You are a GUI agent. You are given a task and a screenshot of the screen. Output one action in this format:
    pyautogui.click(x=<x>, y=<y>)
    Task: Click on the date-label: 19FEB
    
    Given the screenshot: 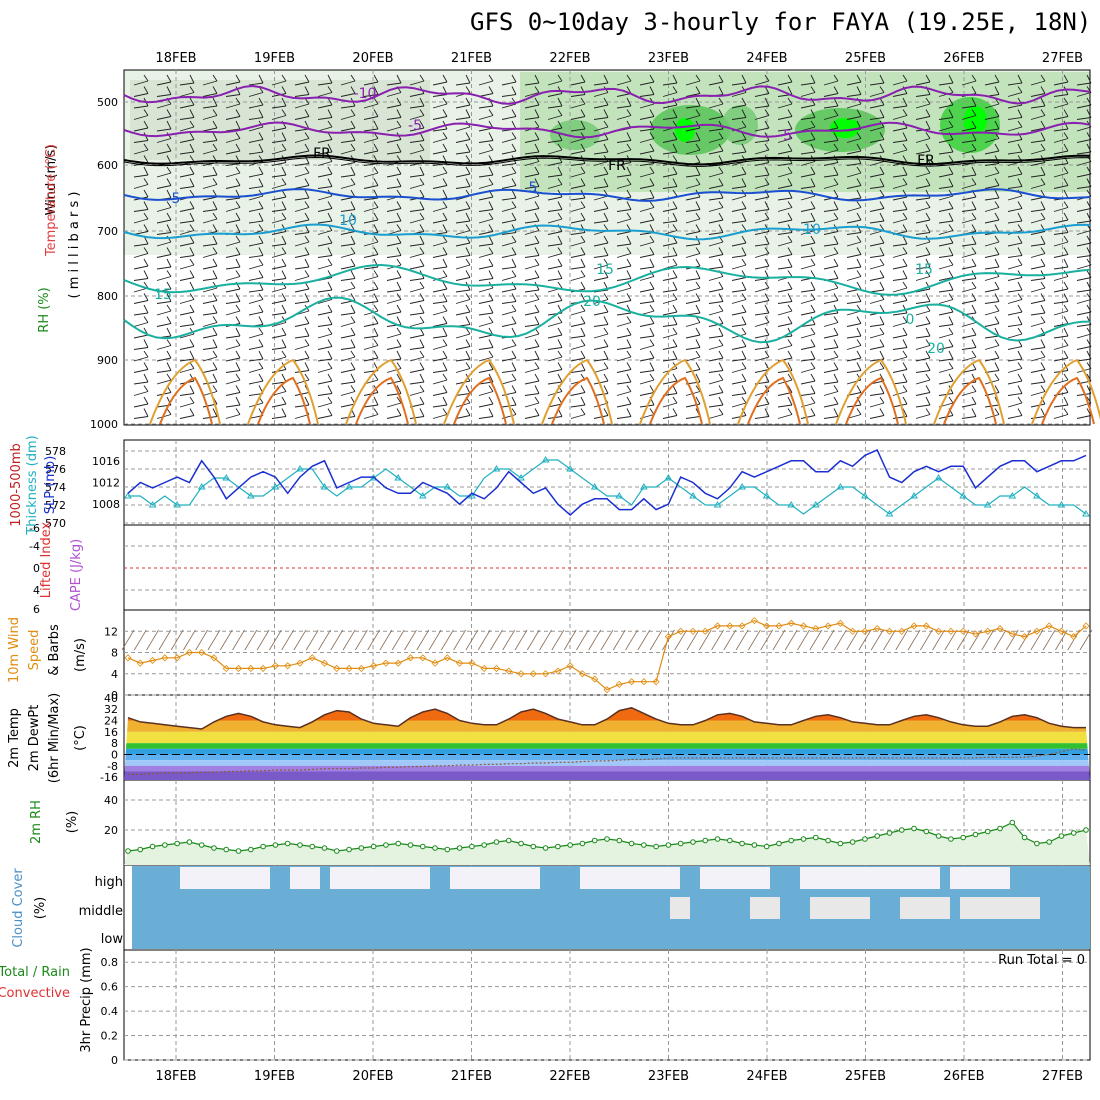 What is the action you would take?
    pyautogui.click(x=274, y=58)
    